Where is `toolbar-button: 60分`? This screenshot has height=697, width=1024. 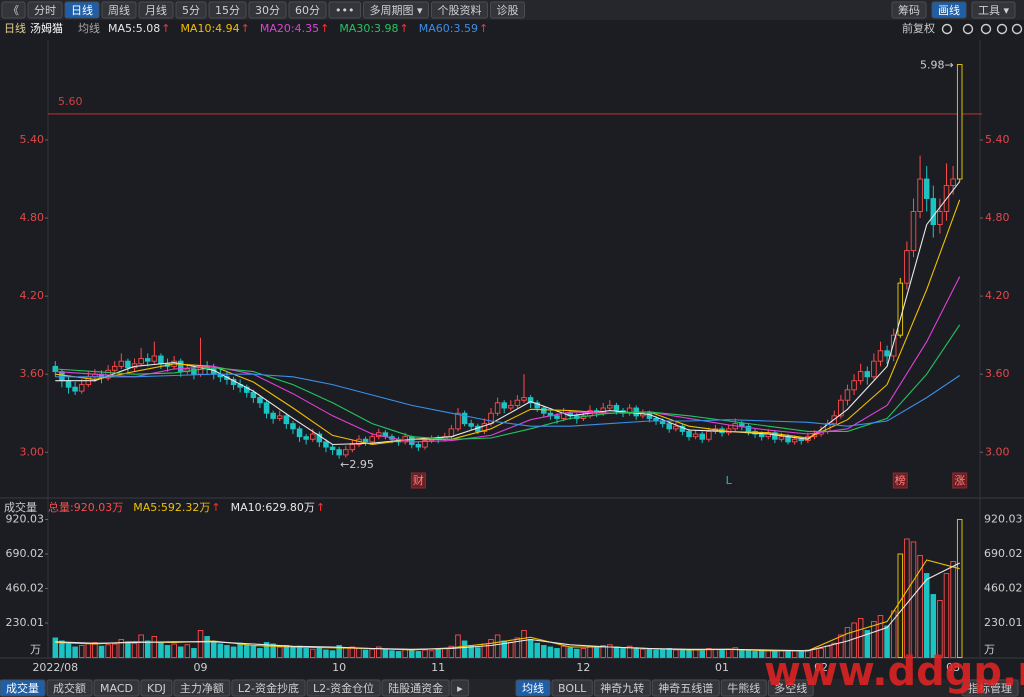 toolbar-button: 60分 is located at coordinates (307, 10).